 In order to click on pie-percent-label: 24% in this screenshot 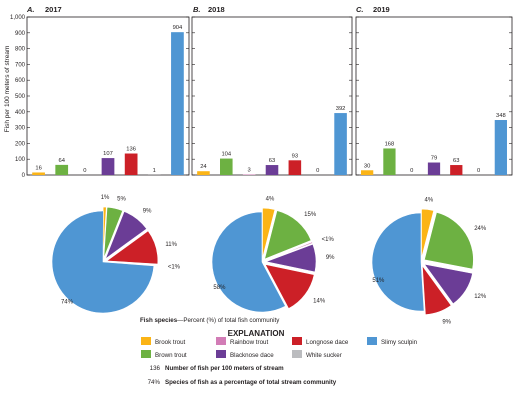, I will do `click(480, 229)`.